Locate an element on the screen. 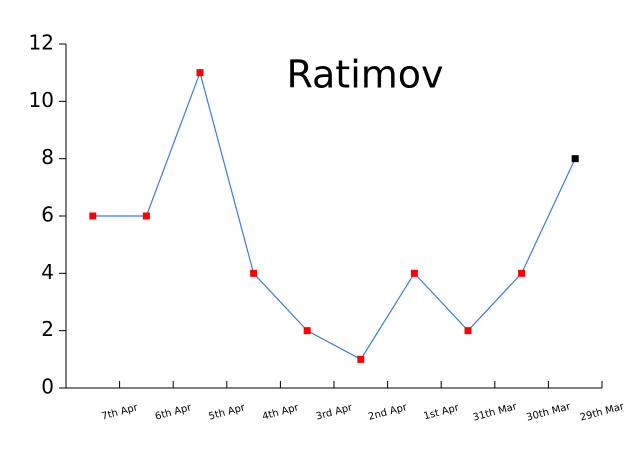 This screenshot has height=458, width=639. chart-title: Ratimov is located at coordinates (364, 75).